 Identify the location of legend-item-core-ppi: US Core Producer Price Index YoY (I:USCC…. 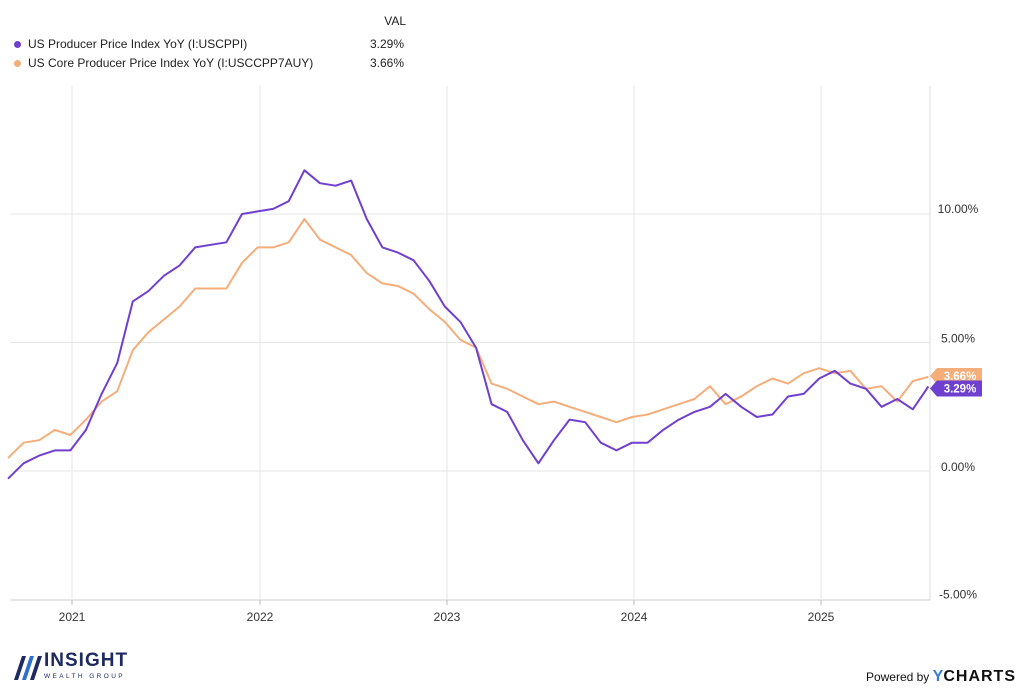
(209, 64).